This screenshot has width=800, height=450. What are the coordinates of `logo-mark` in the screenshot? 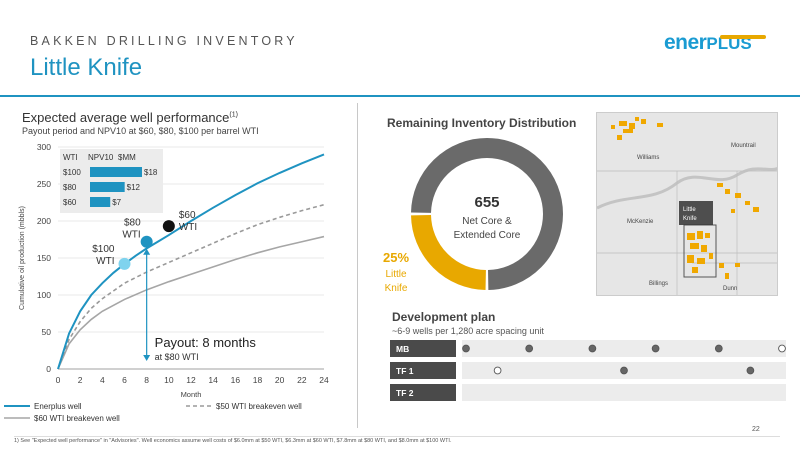 It's located at (743, 37).